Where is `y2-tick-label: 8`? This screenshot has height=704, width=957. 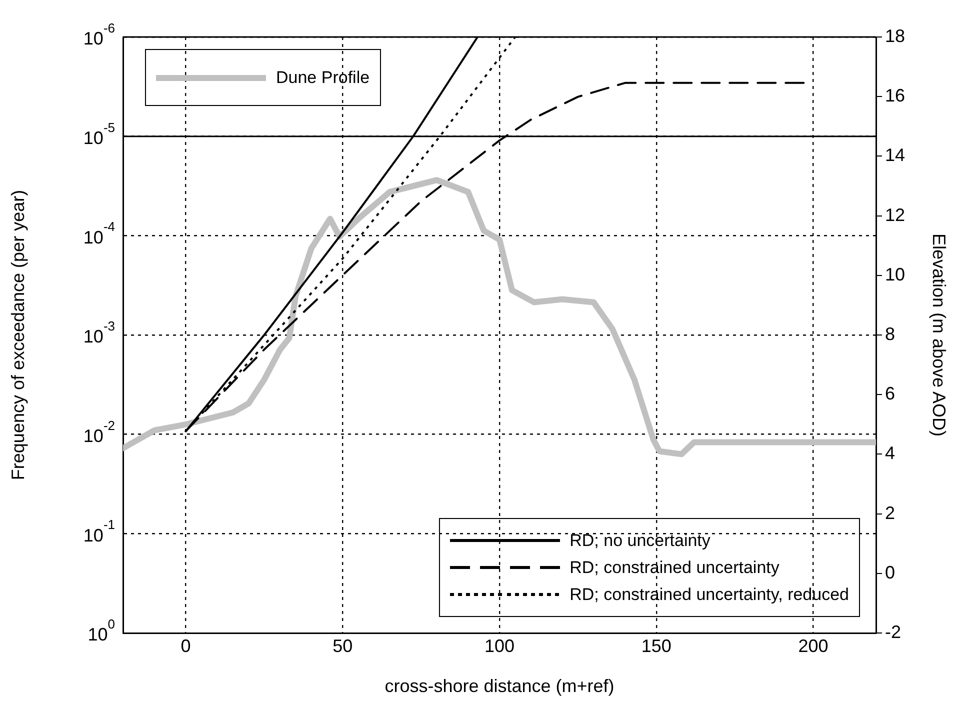
y2-tick-label: 8 is located at coordinates (890, 334).